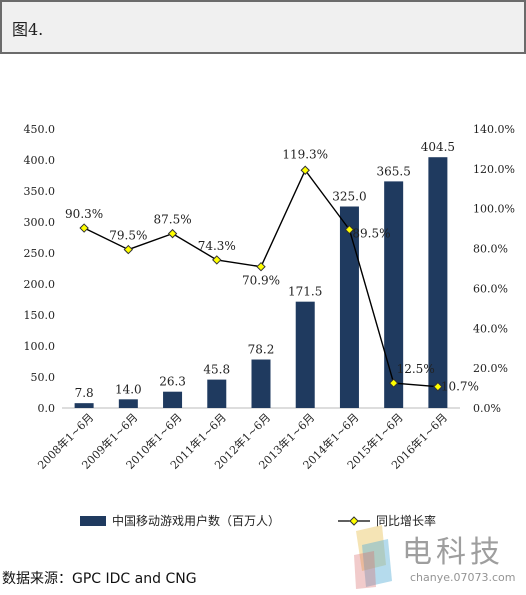 This screenshot has width=526, height=595. Describe the element at coordinates (47, 408) in the screenshot. I see `y-left-tick-label: 0.0` at that location.